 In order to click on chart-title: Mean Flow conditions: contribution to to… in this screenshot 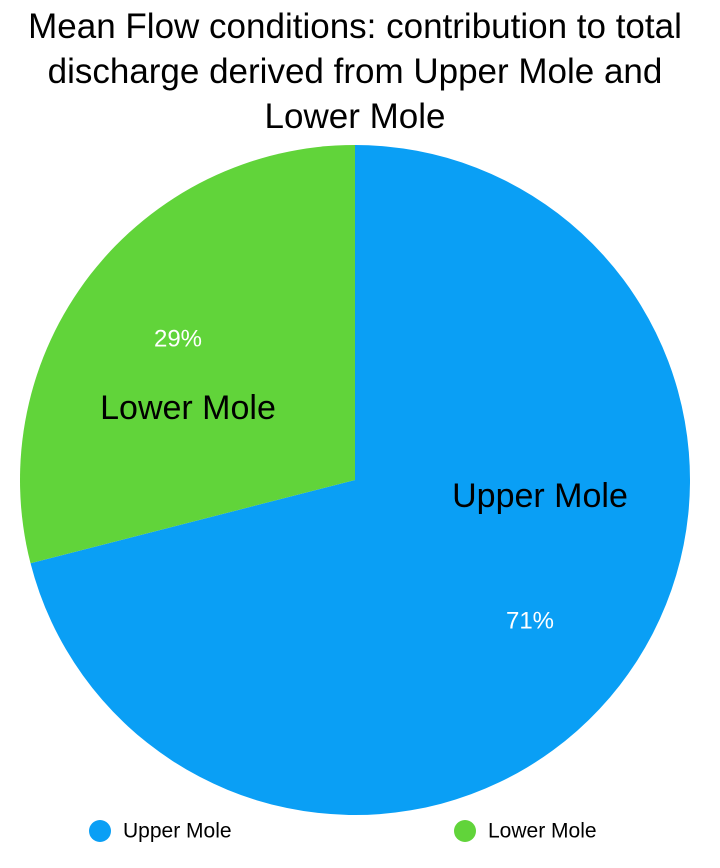, I will do `click(355, 71)`.